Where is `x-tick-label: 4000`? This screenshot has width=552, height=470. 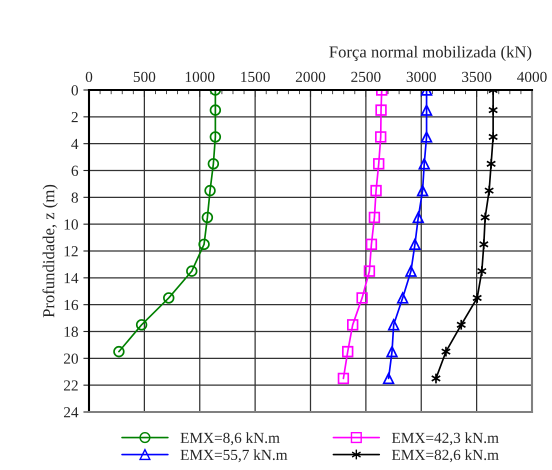
x-tick-label: 4000 is located at coordinates (532, 77).